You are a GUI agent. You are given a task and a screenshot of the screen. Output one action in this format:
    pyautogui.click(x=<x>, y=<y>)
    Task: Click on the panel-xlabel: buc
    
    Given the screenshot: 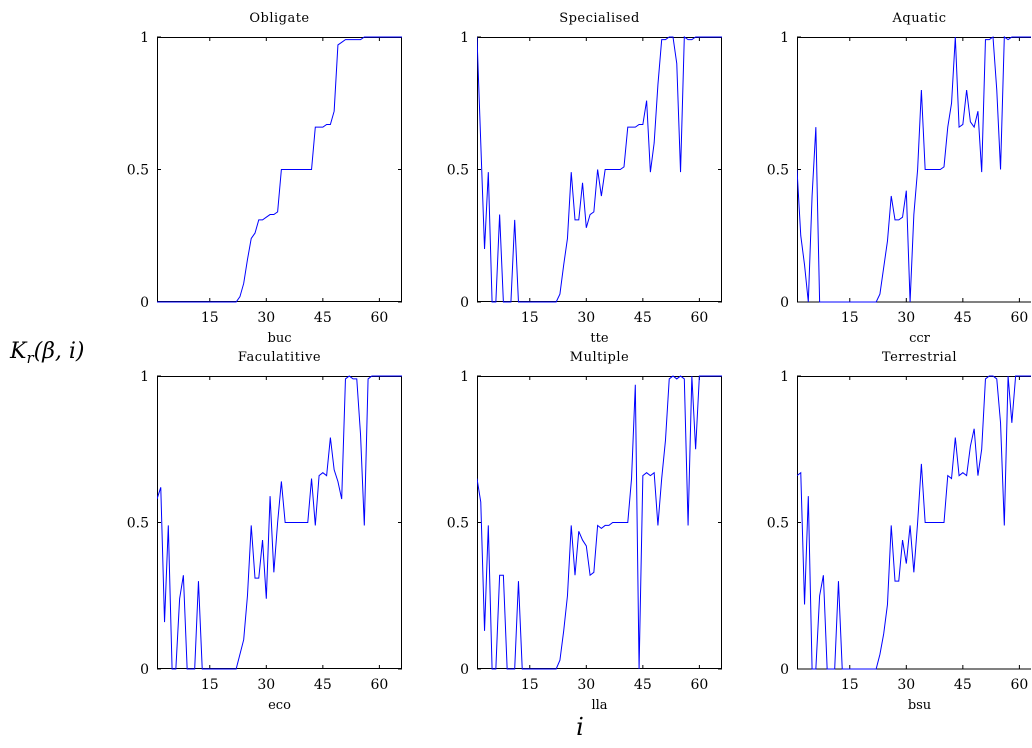 What is the action you would take?
    pyautogui.click(x=280, y=338)
    